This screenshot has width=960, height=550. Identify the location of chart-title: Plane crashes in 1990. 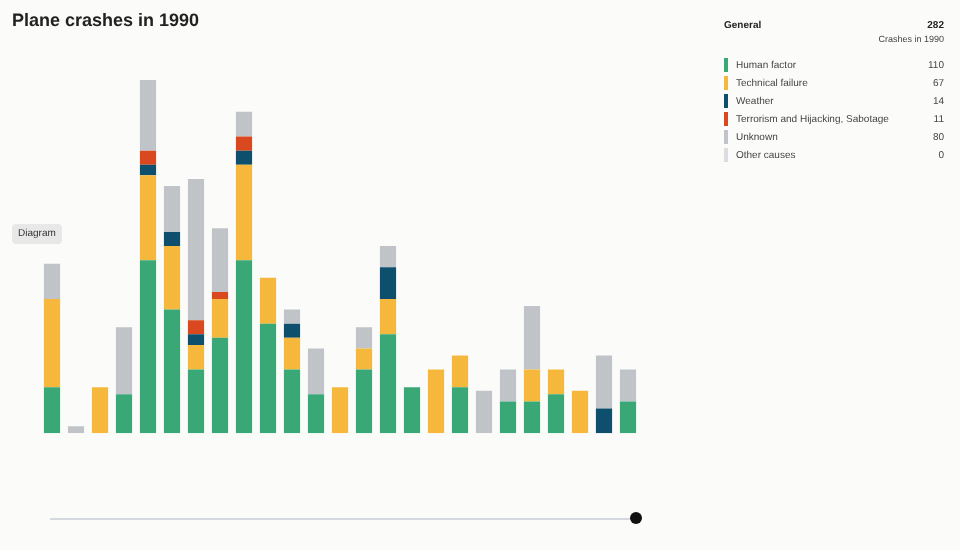
(106, 20).